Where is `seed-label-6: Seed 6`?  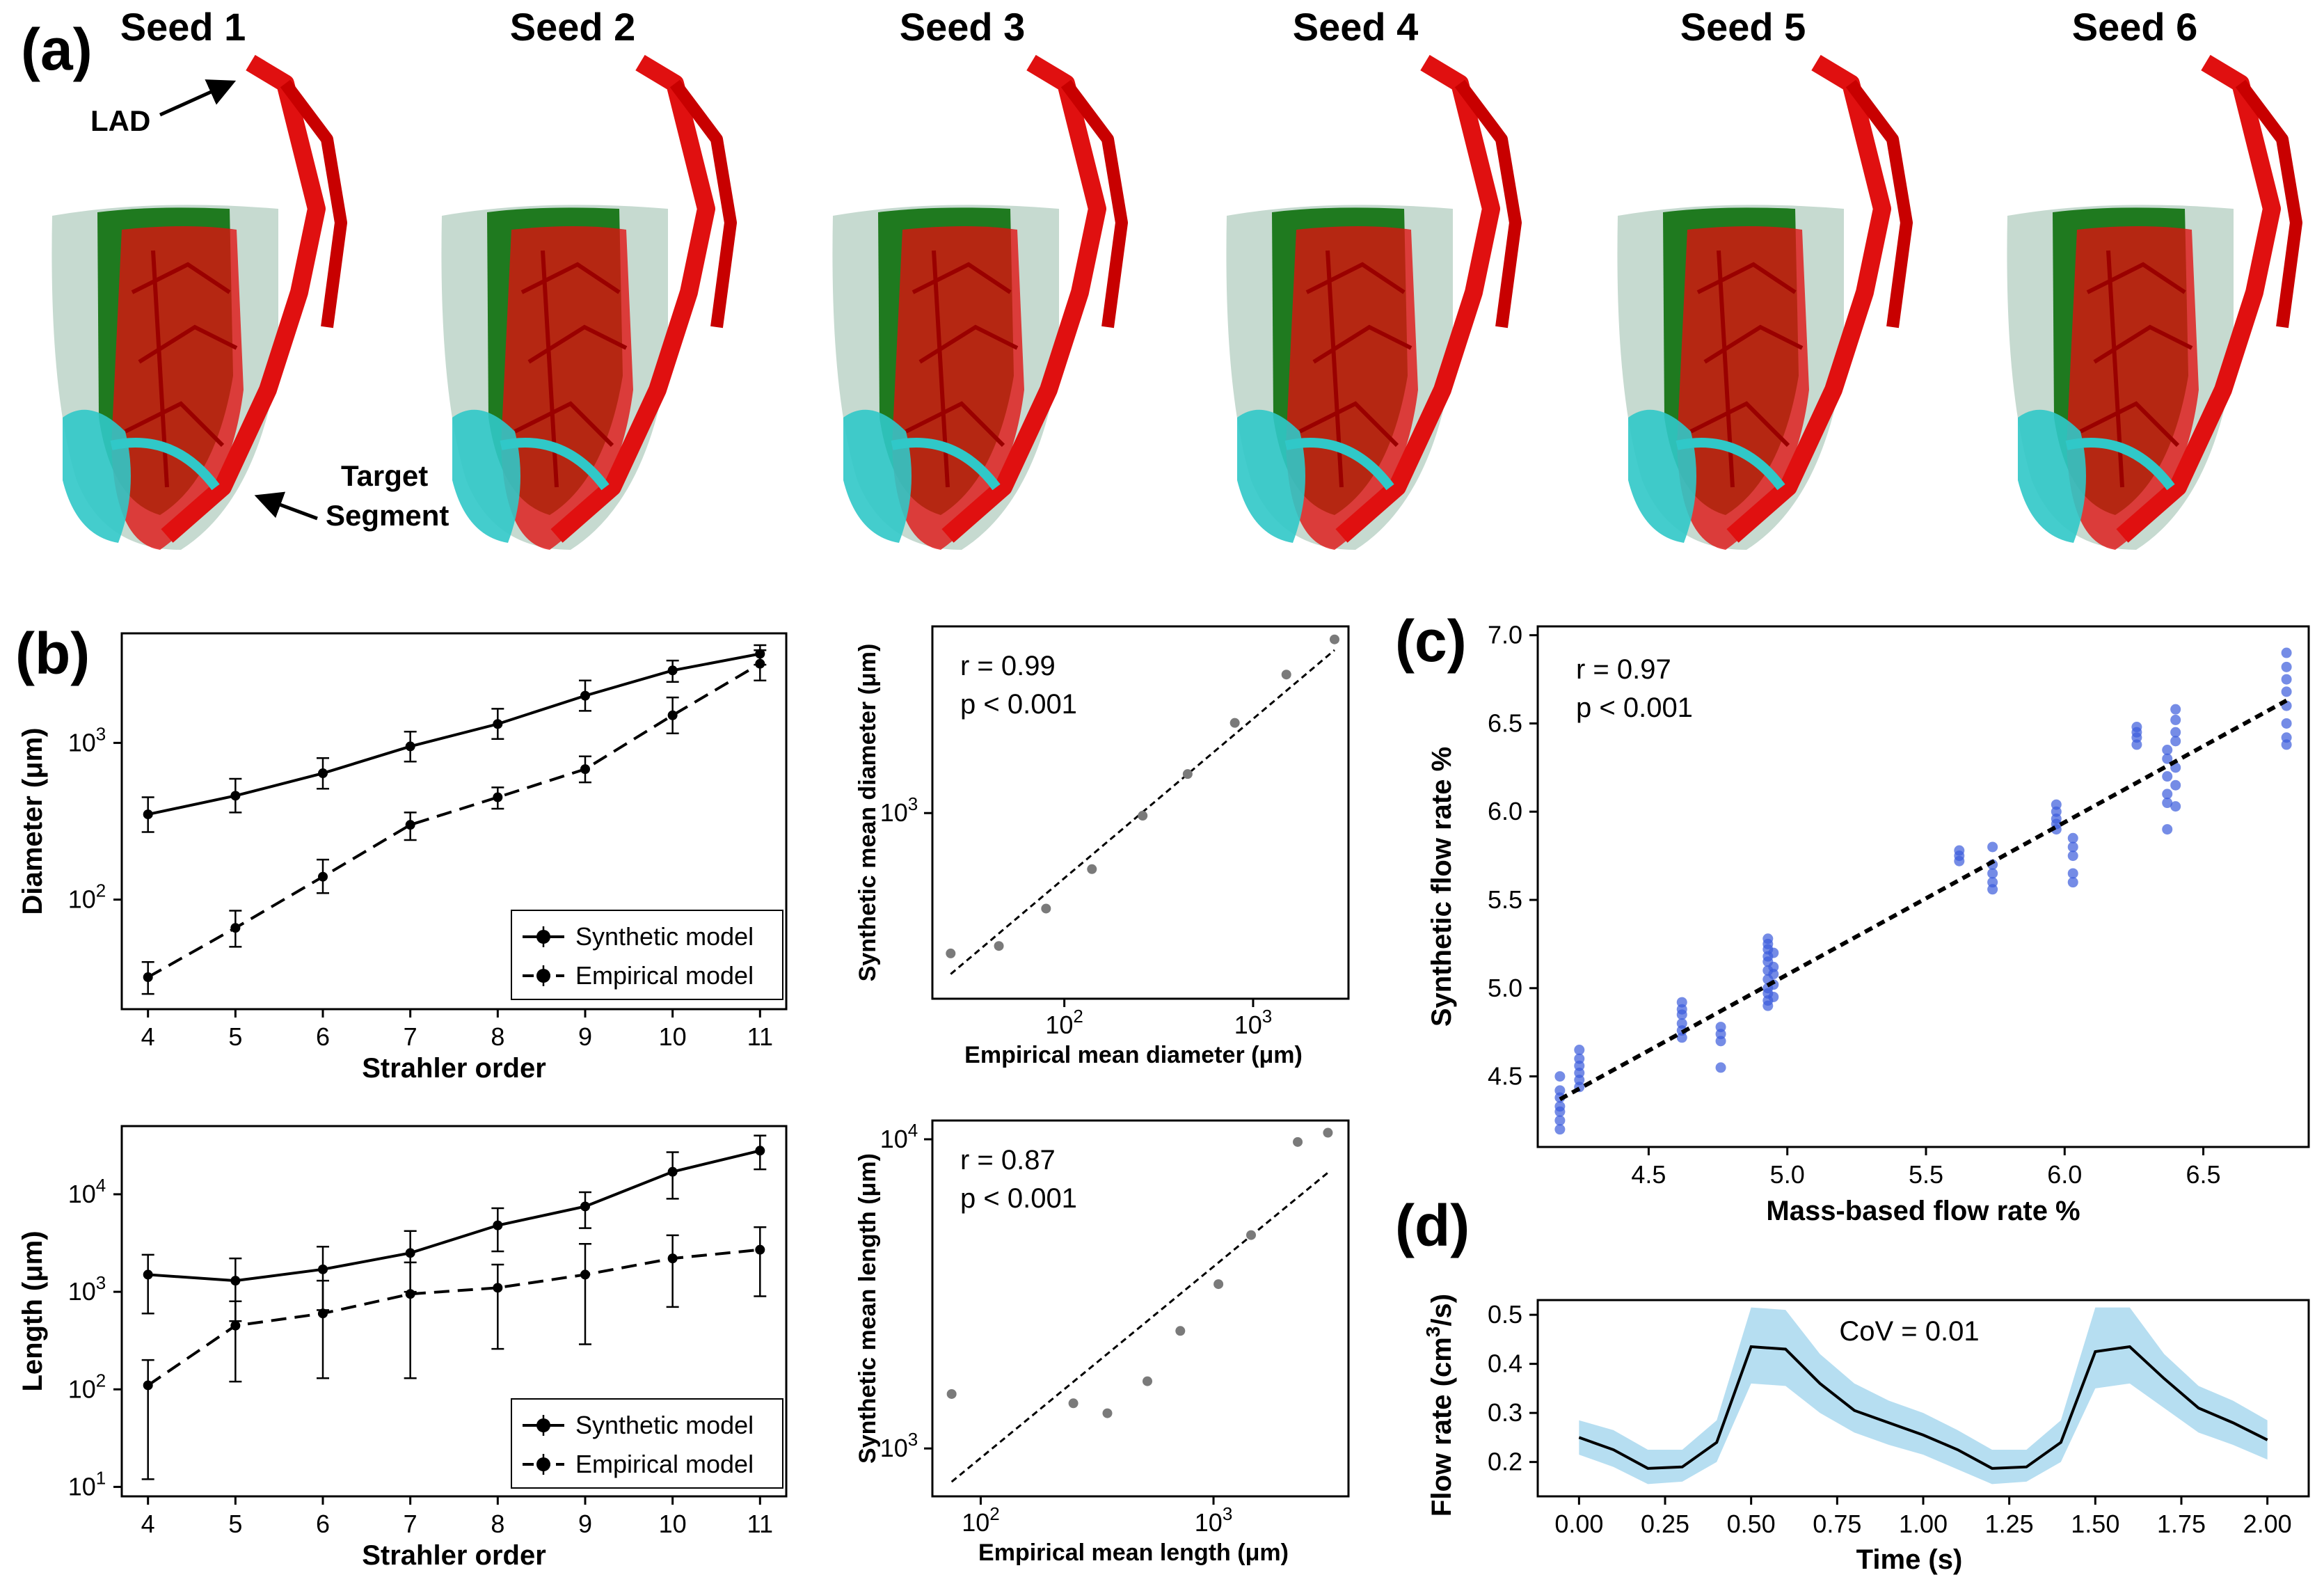
seed-label-6: Seed 6 is located at coordinates (2135, 27).